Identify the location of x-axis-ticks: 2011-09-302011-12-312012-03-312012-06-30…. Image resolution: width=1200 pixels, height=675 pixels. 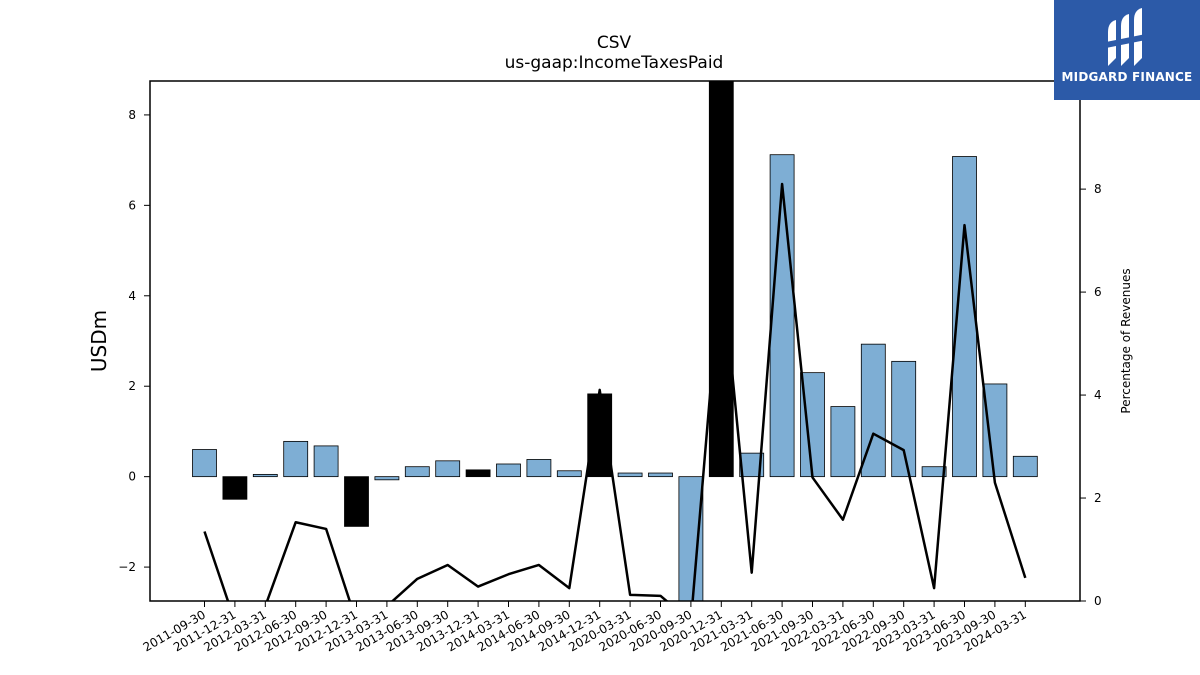
(585, 627).